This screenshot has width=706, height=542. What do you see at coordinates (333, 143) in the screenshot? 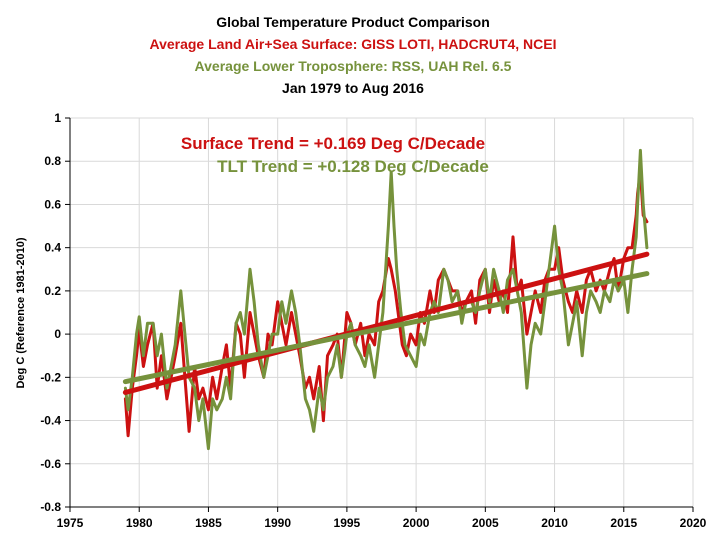
I see `surface-trend-annotation: Surface Trend = +0.169 Deg C/Decade` at bounding box center [333, 143].